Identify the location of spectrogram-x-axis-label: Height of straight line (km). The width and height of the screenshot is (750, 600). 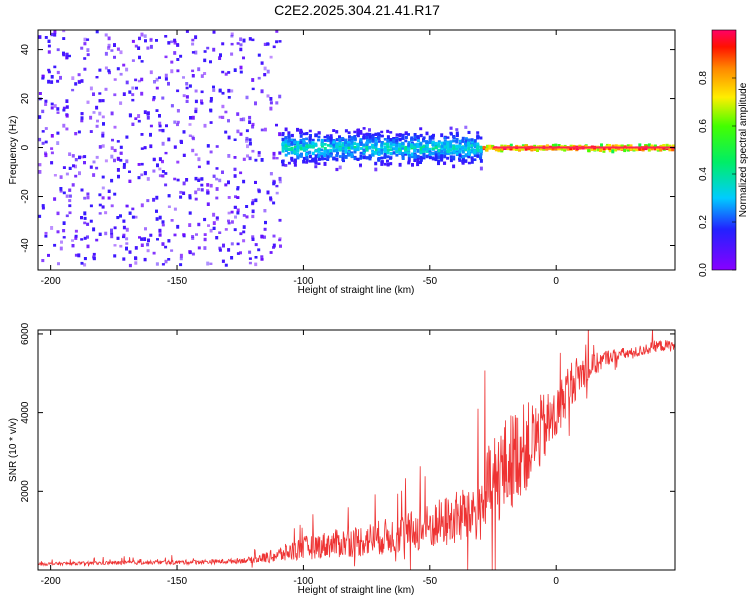
(356, 290).